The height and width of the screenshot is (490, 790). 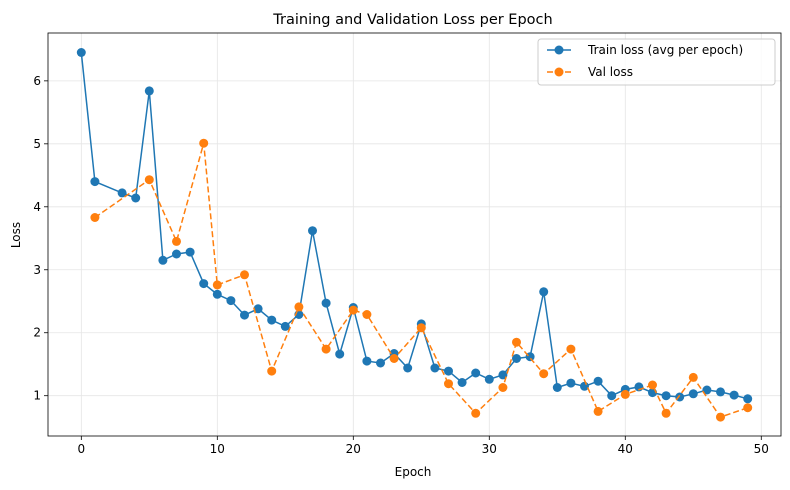 What do you see at coordinates (610, 72) in the screenshot?
I see `legend-val-label: Val loss` at bounding box center [610, 72].